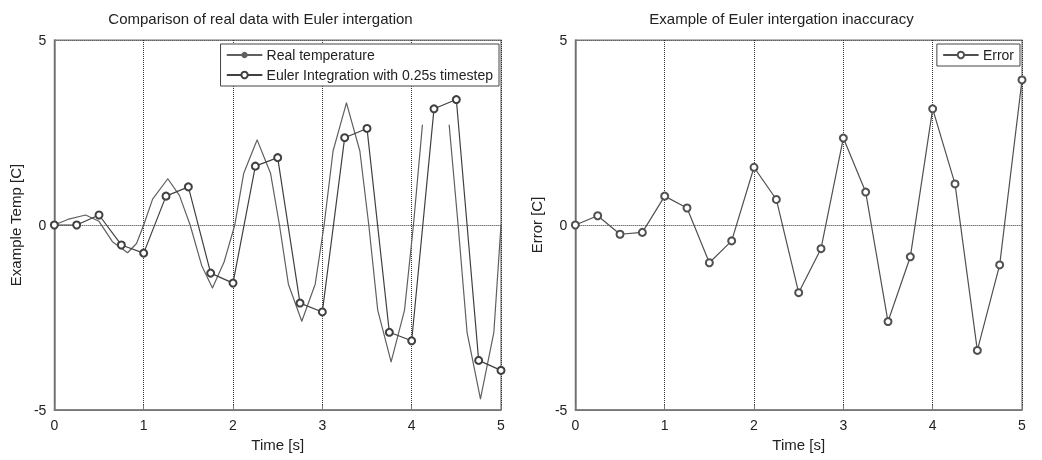 Image resolution: width=1042 pixels, height=460 pixels. Describe the element at coordinates (380, 75) in the screenshot. I see `legend-label: Euler Integration with 0.25s timestep` at that location.